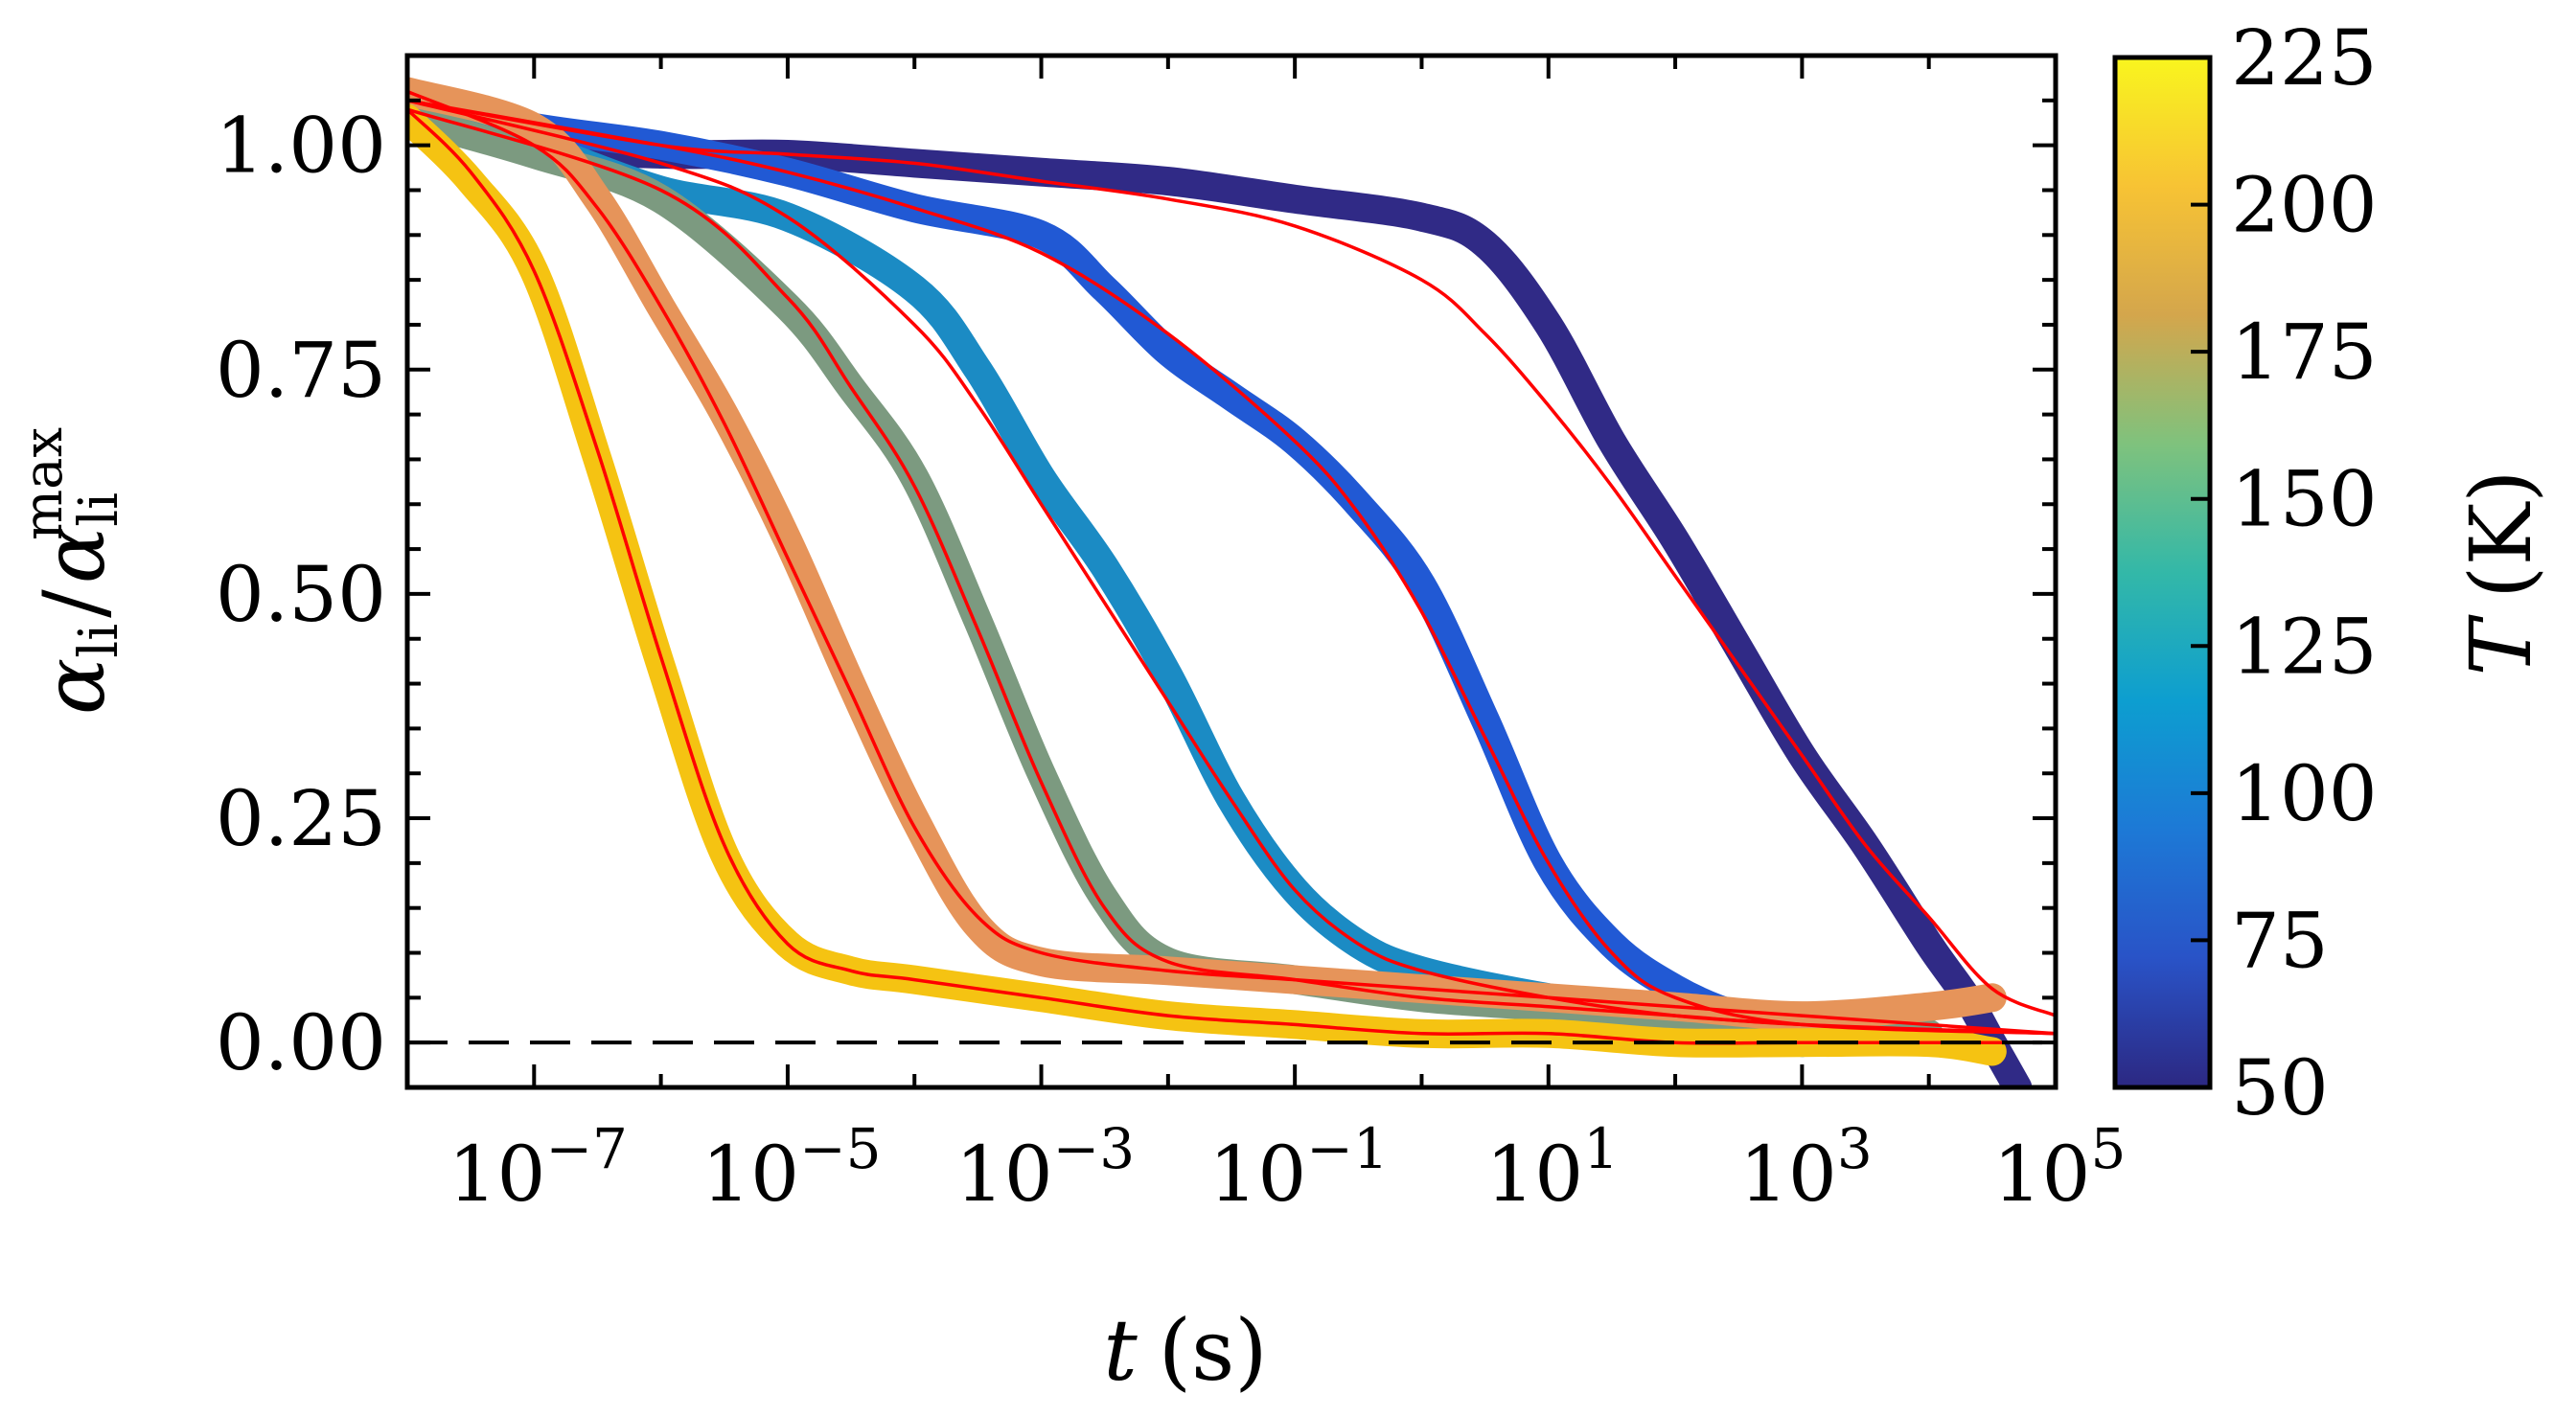 The height and width of the screenshot is (1417, 2576). I want to click on colorbar-label: T (K), so click(2500, 572).